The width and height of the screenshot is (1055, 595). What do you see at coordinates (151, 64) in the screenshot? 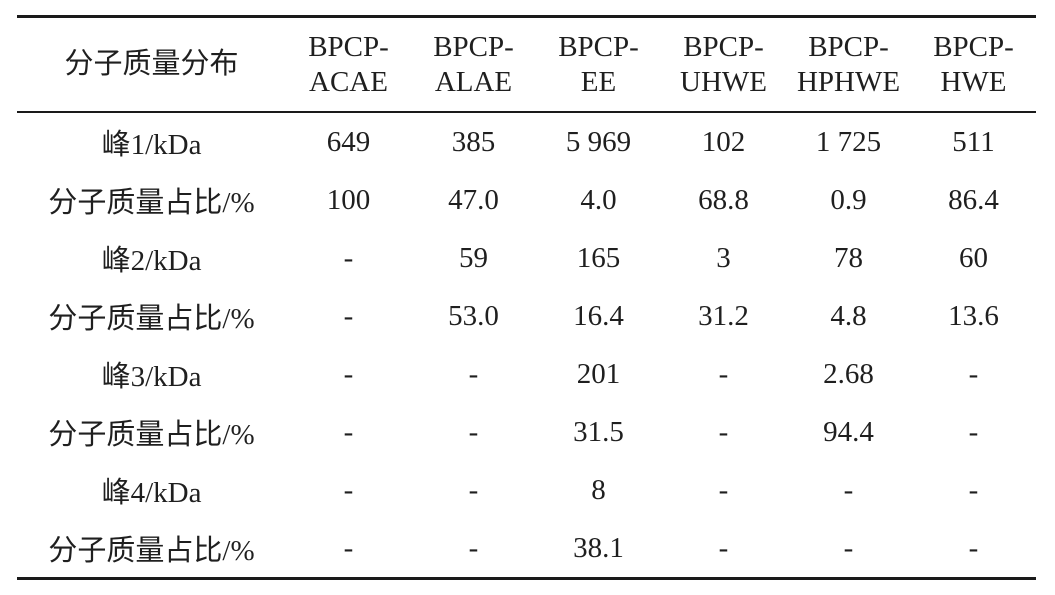
I see `header-cell-row-label-column: 分子质量分布` at bounding box center [151, 64].